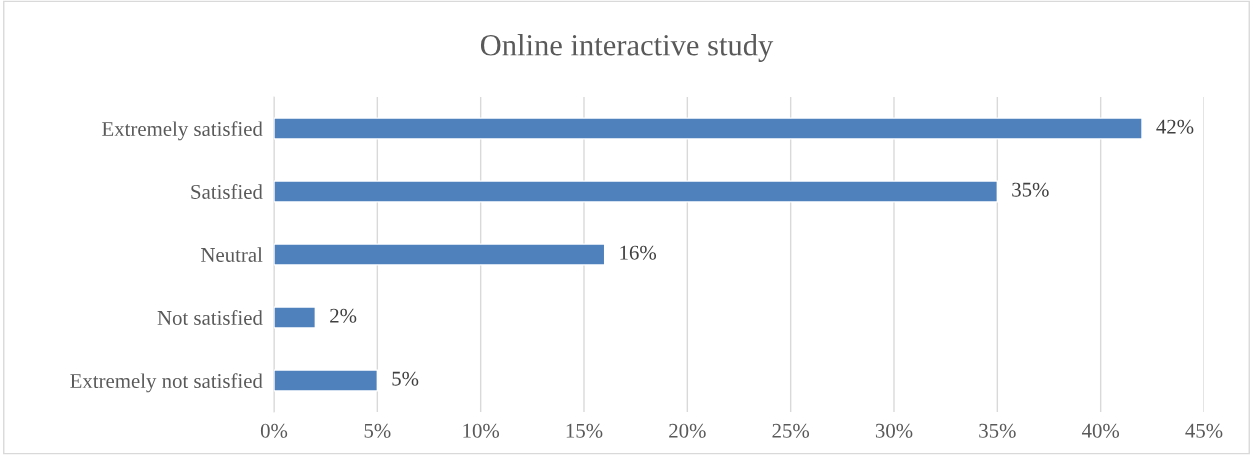 The image size is (1253, 455). I want to click on data-label: 35%, so click(1030, 189).